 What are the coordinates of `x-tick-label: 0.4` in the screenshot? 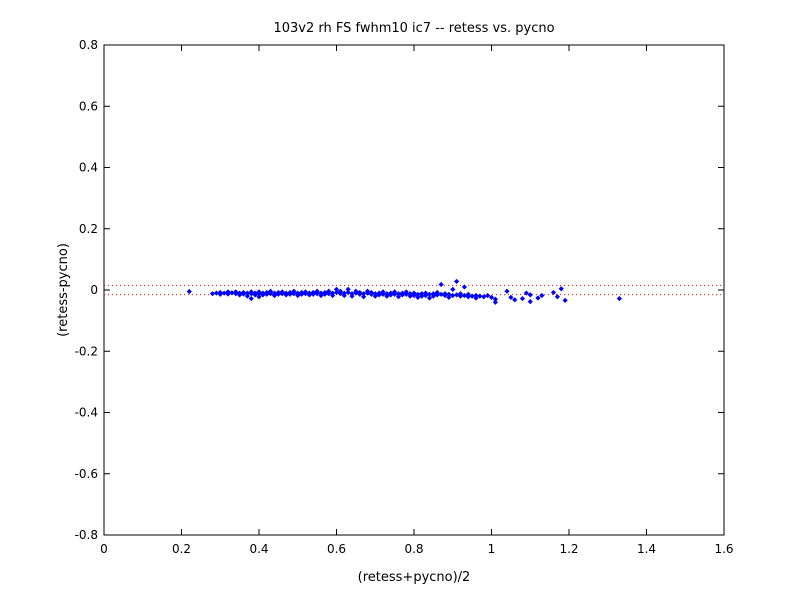 It's located at (258, 549).